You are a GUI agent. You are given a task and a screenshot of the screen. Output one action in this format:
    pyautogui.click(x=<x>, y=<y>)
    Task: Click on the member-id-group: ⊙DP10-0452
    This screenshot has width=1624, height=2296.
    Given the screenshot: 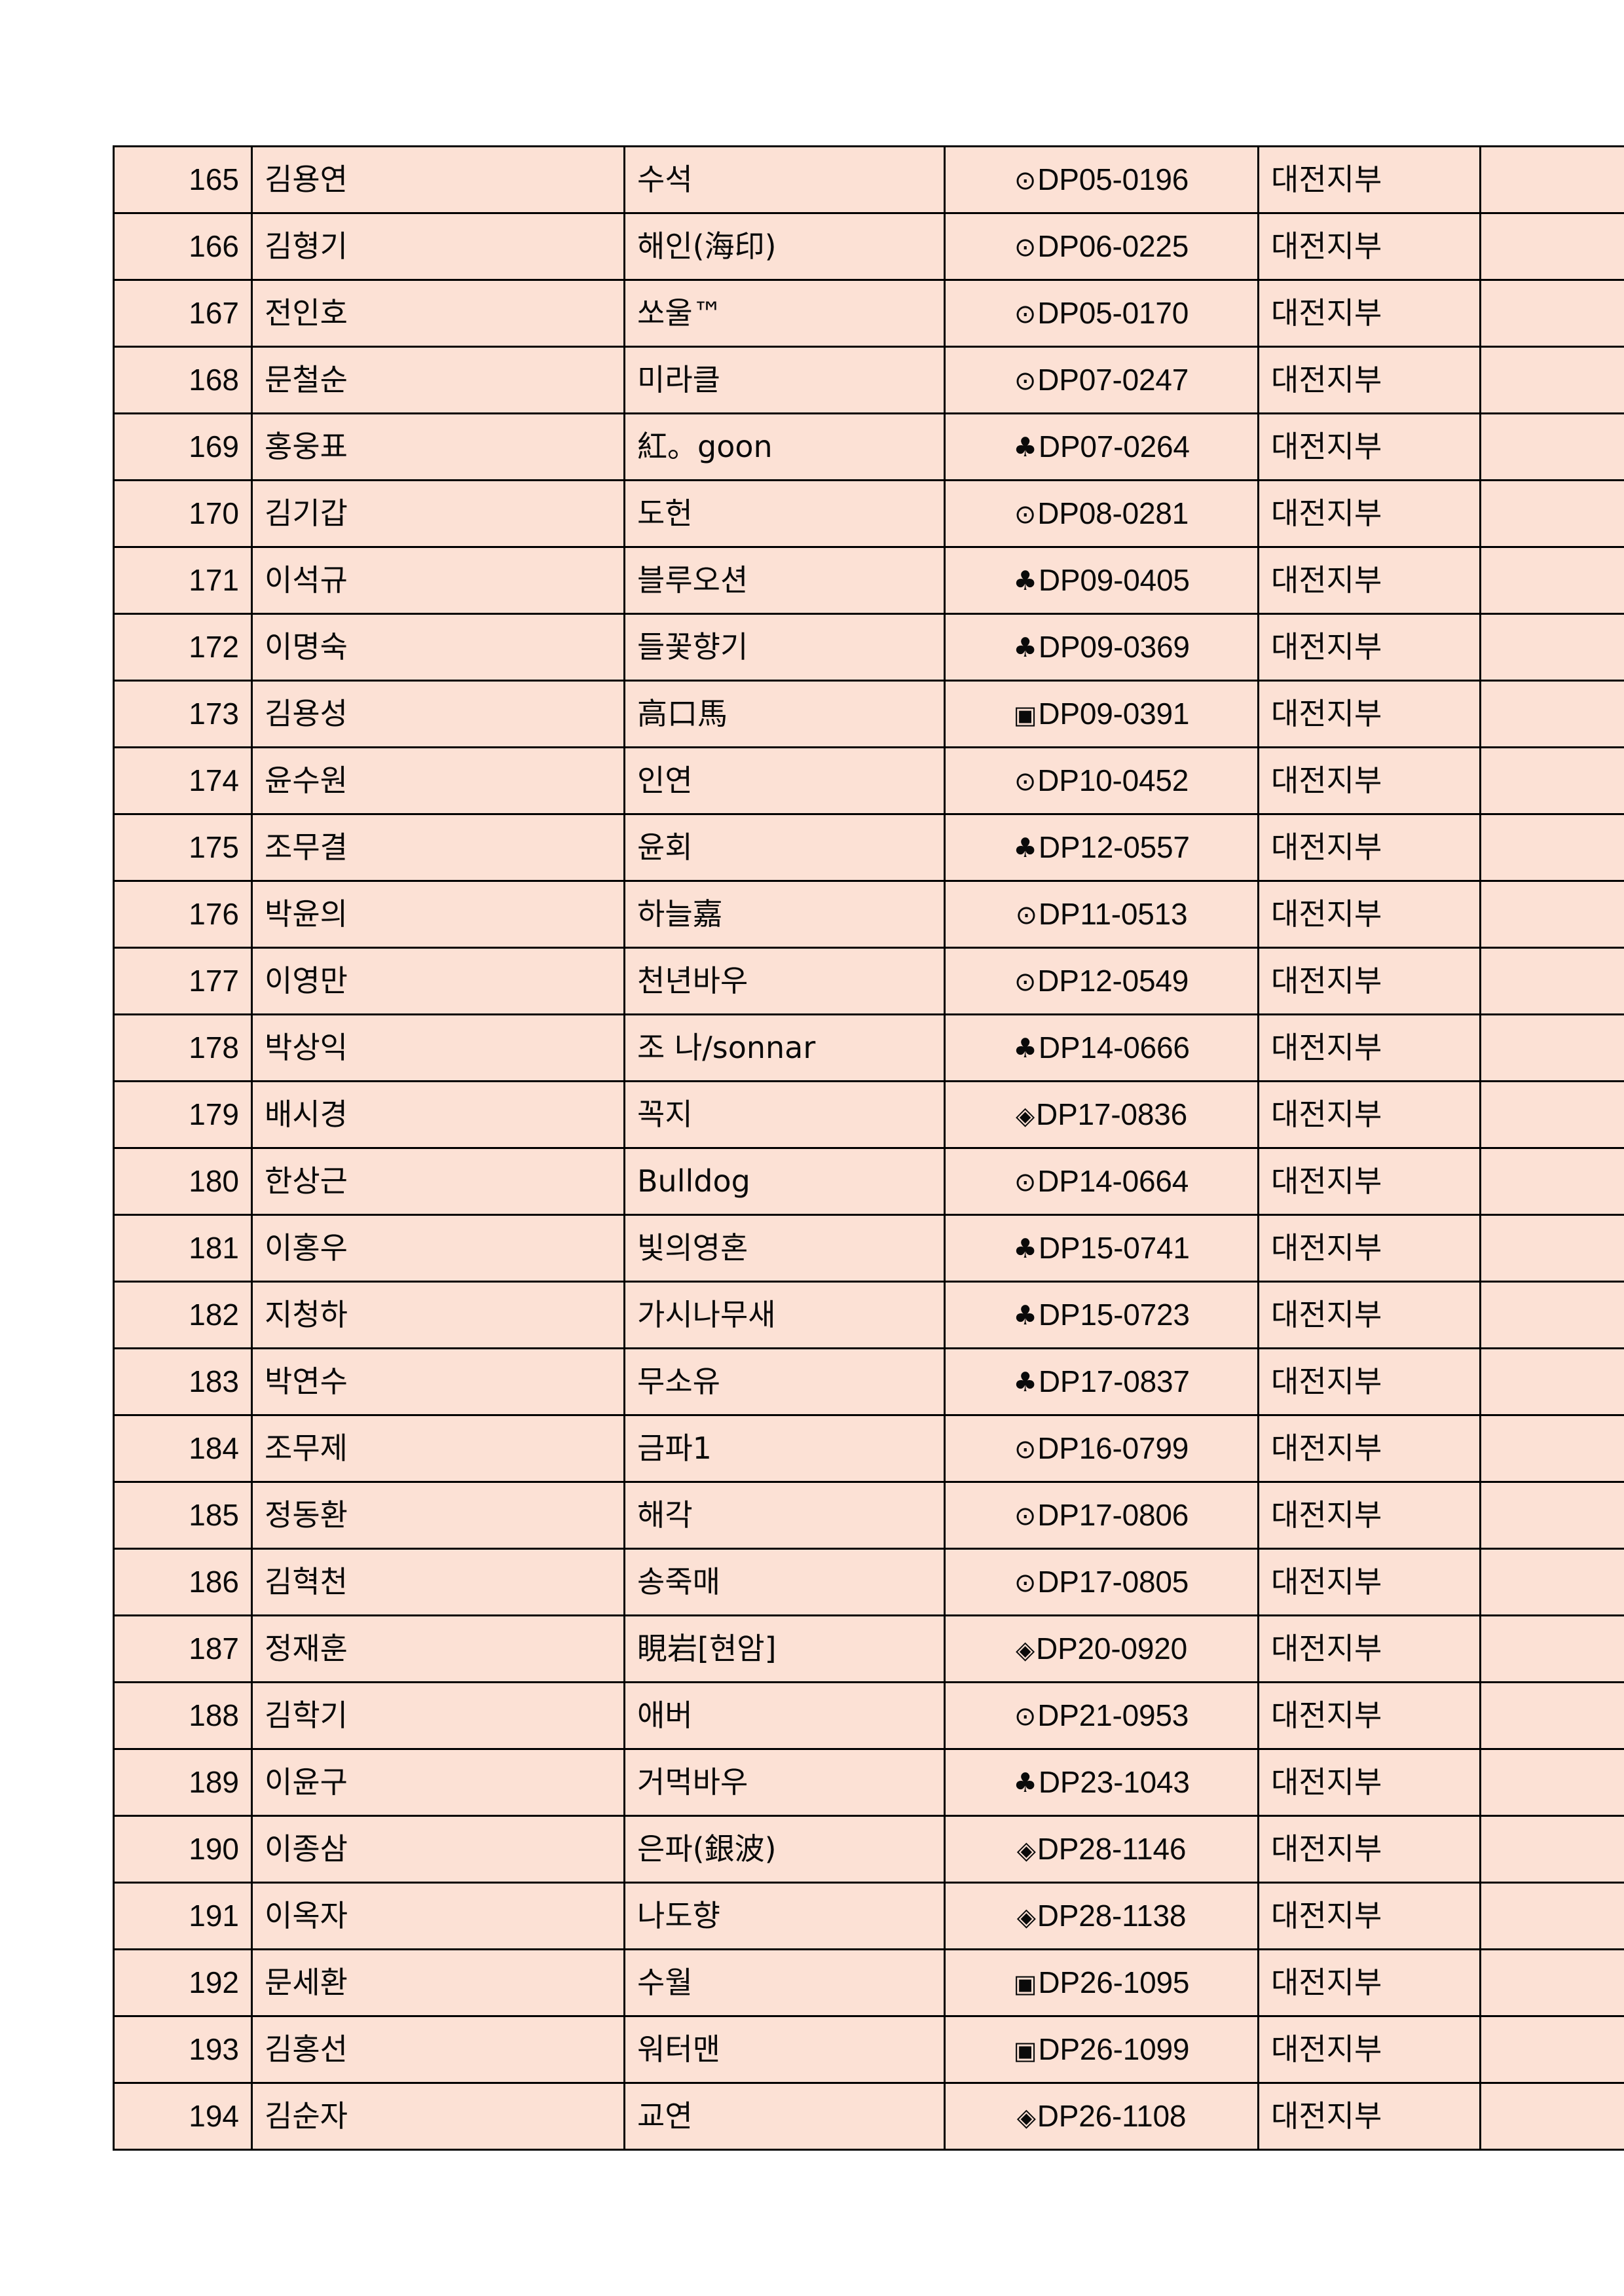 What is the action you would take?
    pyautogui.click(x=1101, y=780)
    